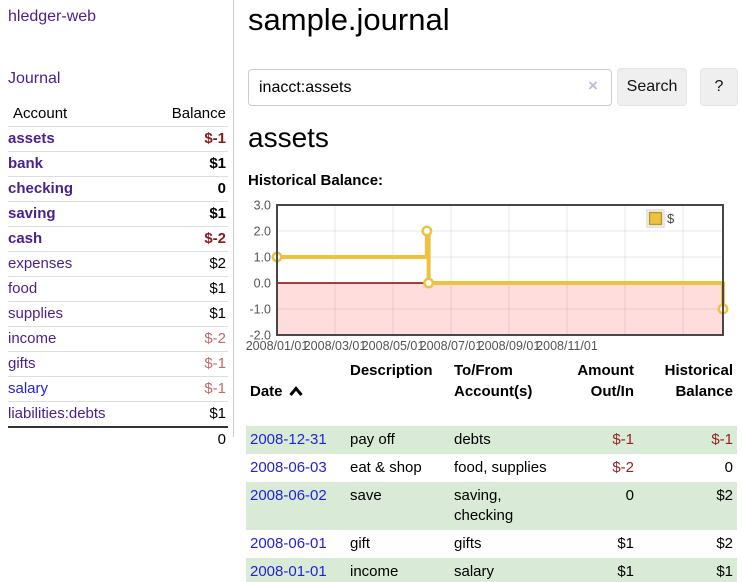  Describe the element at coordinates (360, 543) in the screenshot. I see `transaction-description: gift` at that location.